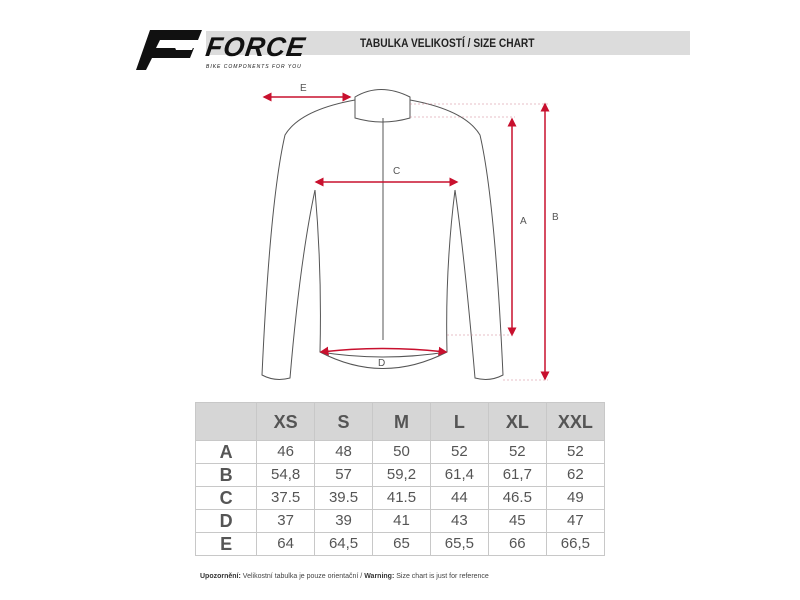  Describe the element at coordinates (575, 544) in the screenshot. I see `table-cell: 66,5` at that location.